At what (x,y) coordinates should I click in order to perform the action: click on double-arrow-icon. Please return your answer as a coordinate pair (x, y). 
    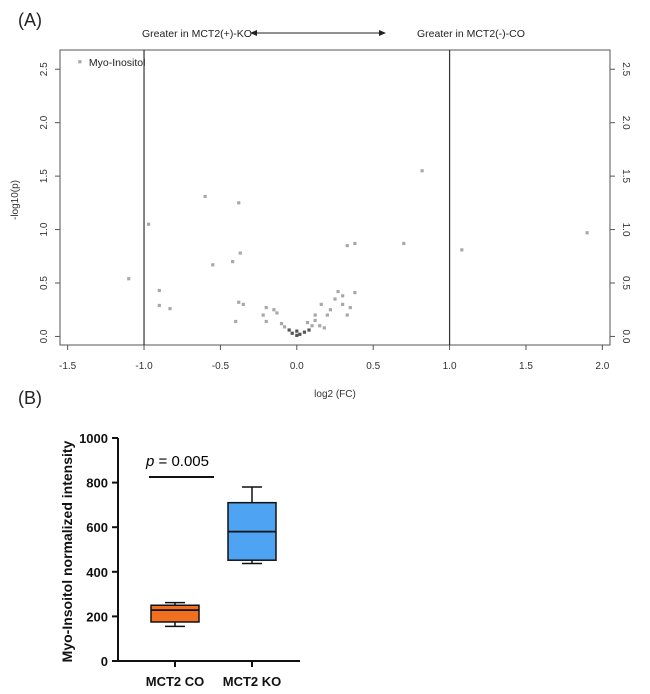
    Looking at the image, I should click on (318, 33).